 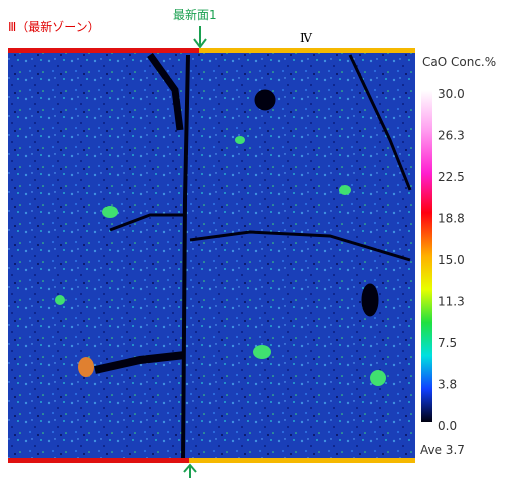 I want to click on colorbar-tick-label: 18.8, so click(x=451, y=219).